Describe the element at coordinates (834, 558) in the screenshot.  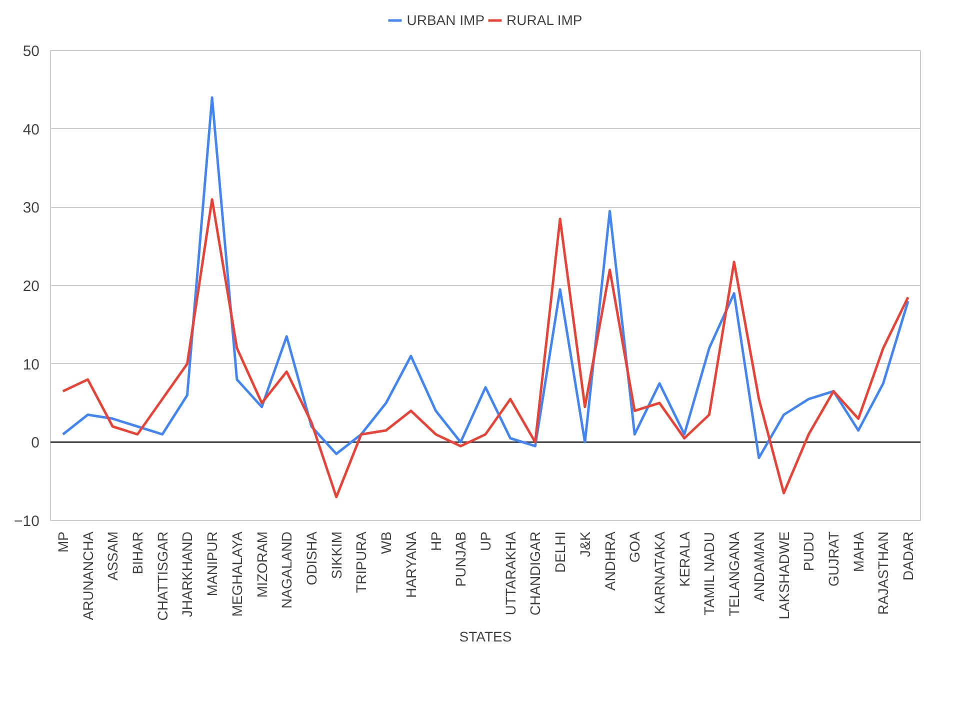
I see `x-tick-label: GUJRAT` at that location.